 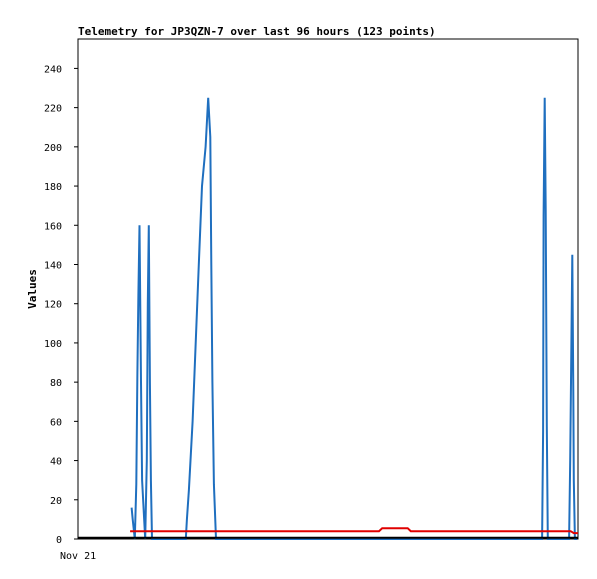 What do you see at coordinates (53, 109) in the screenshot?
I see `y-tick-label: 220` at bounding box center [53, 109].